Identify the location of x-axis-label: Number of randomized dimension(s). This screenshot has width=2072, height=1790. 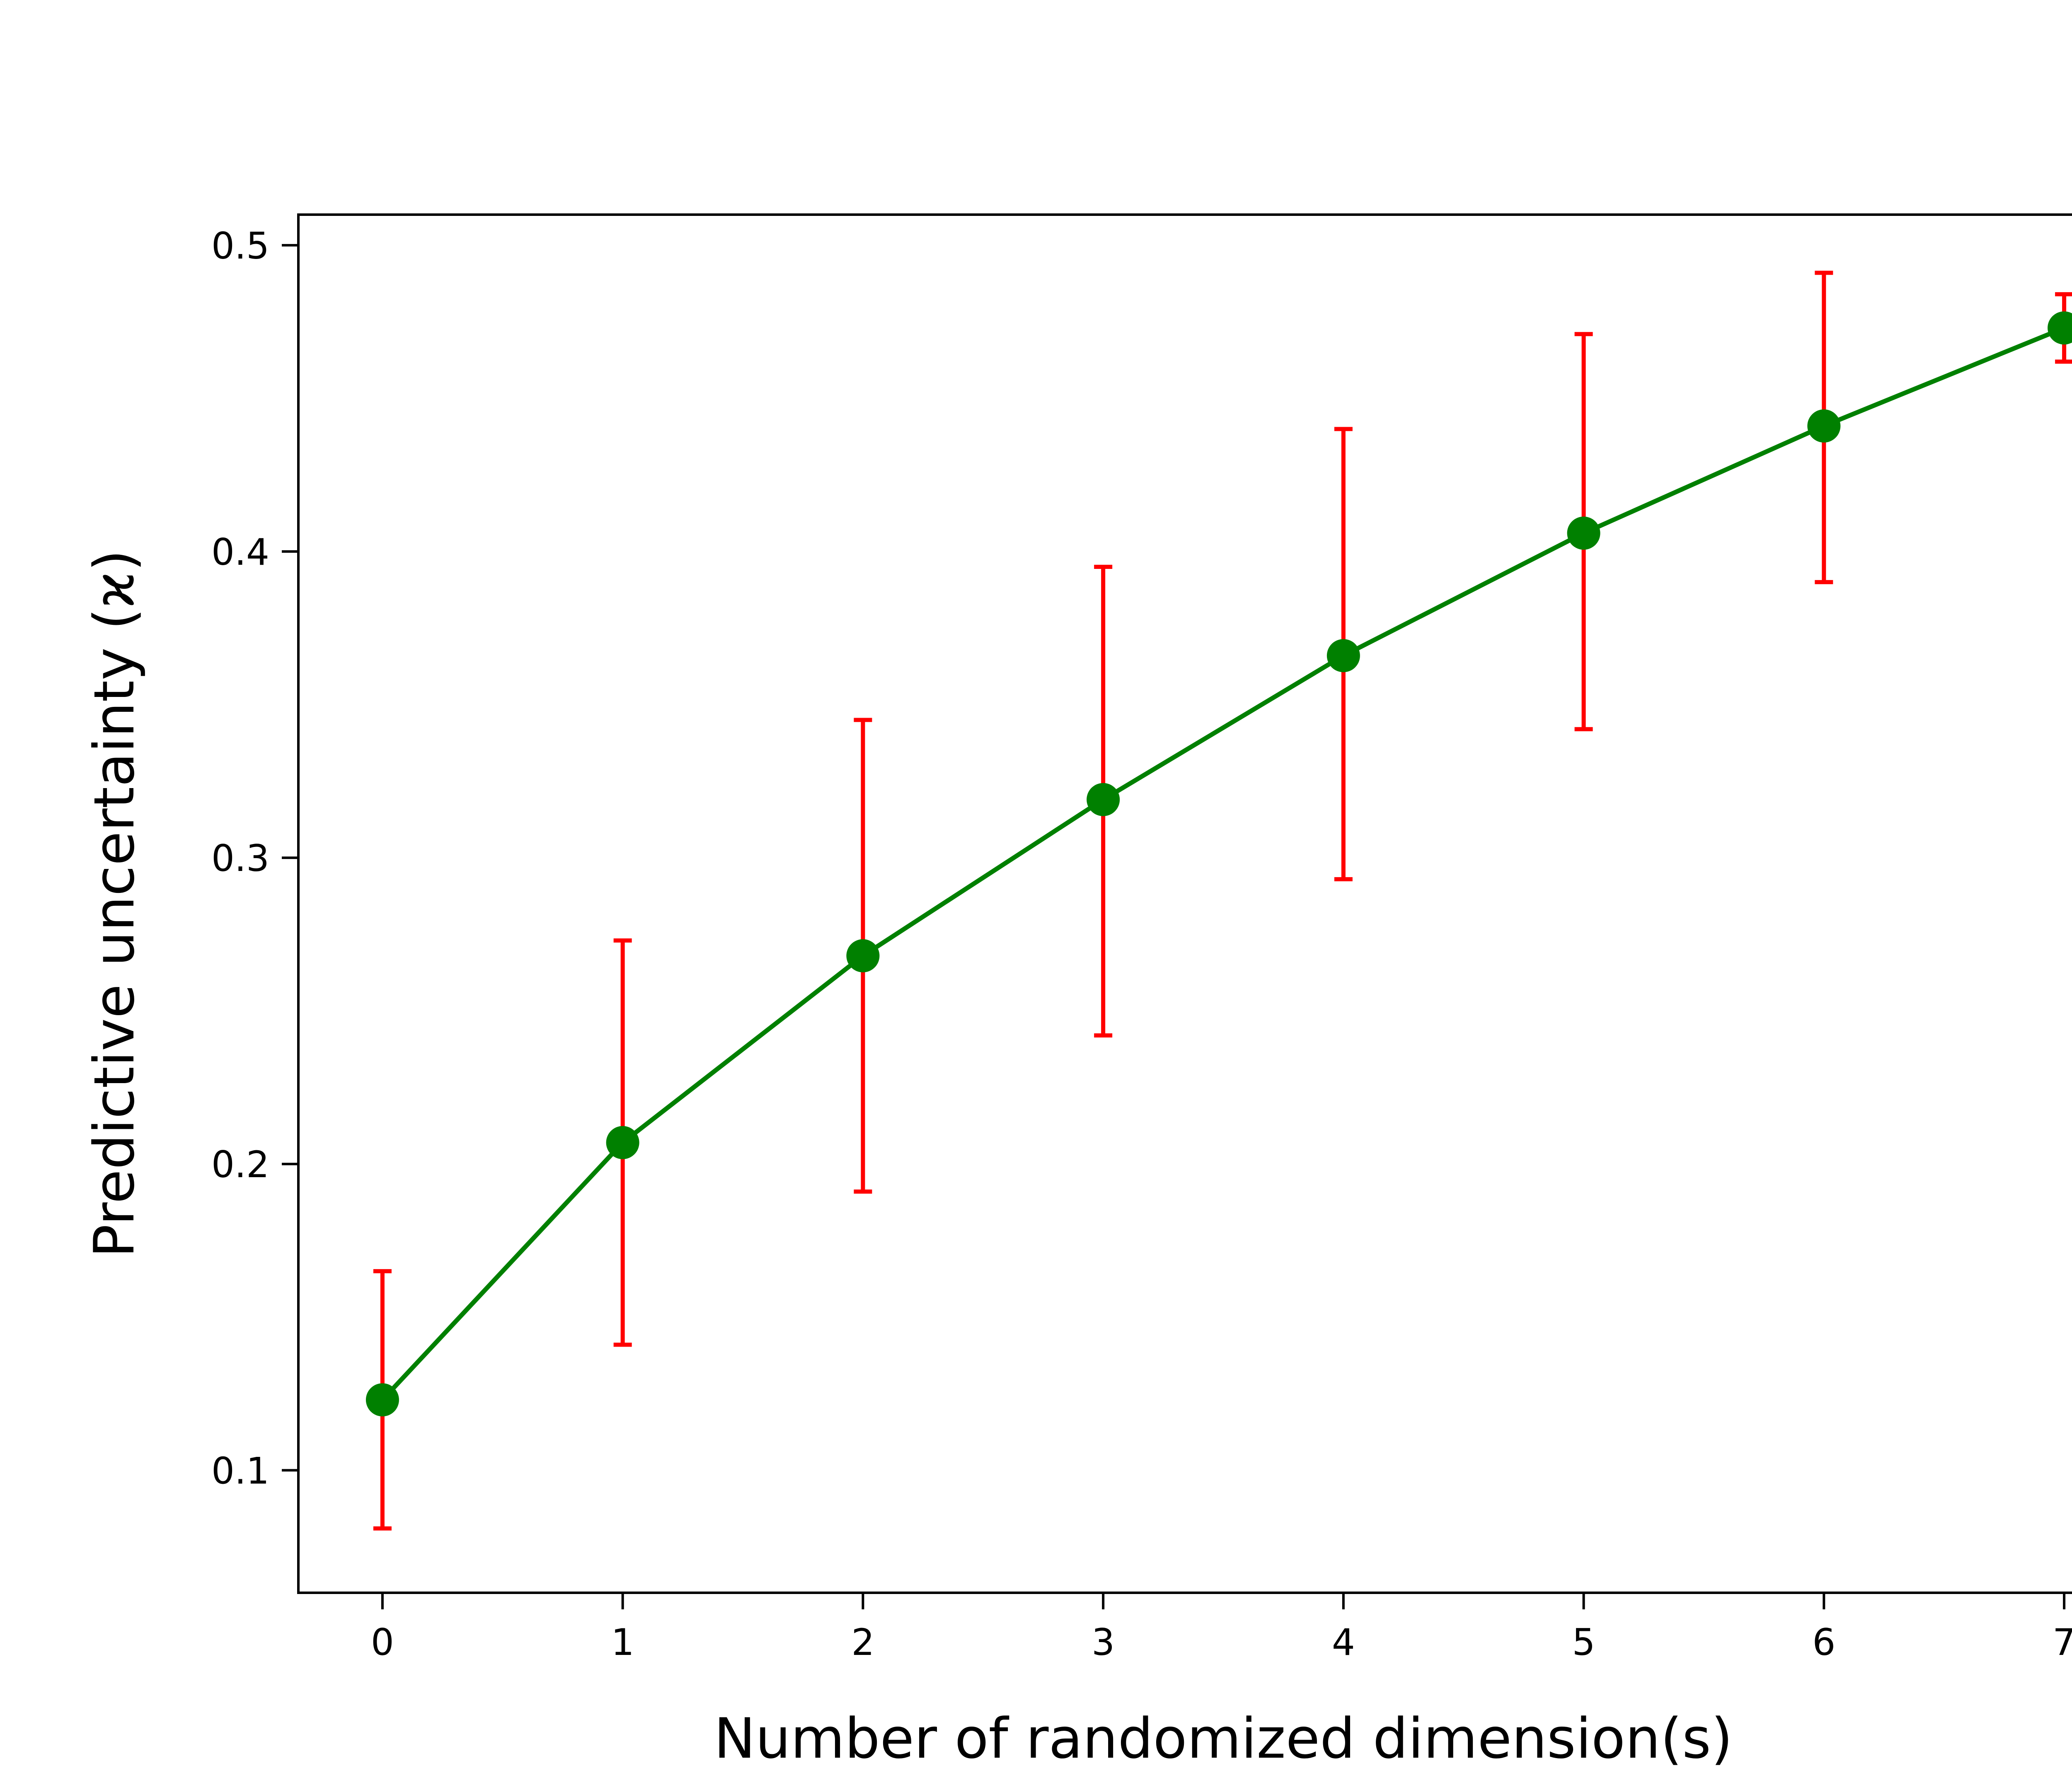
(1223, 1739).